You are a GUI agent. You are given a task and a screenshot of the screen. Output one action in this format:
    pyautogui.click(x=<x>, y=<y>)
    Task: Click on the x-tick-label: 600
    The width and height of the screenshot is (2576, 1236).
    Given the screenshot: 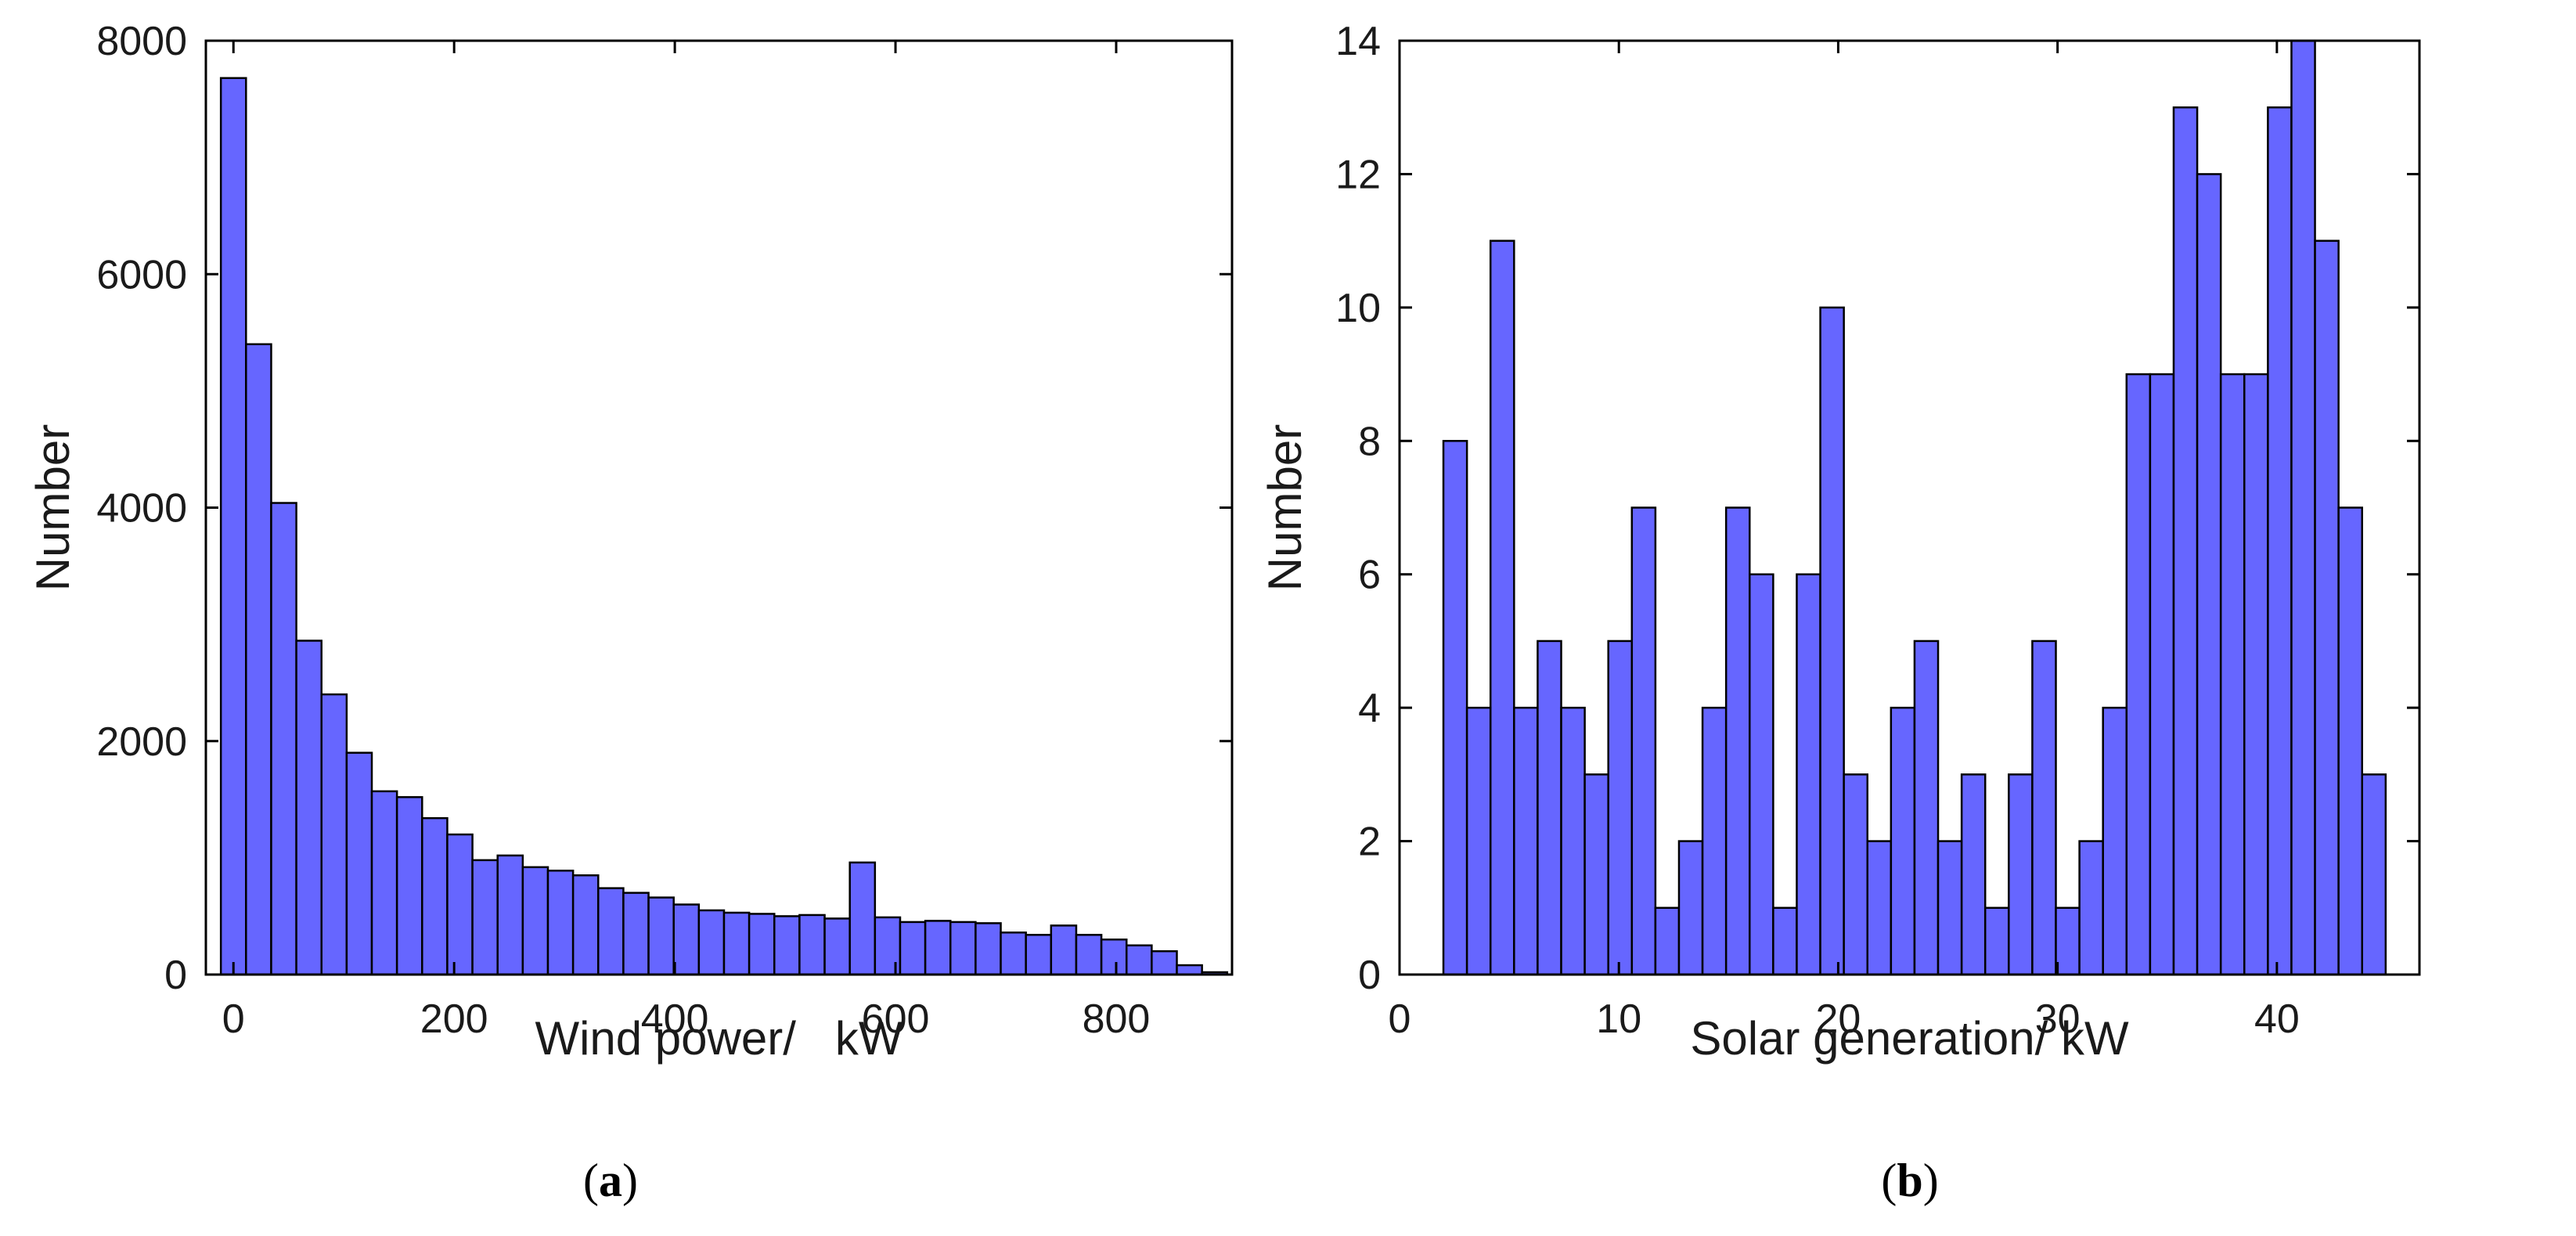 What is the action you would take?
    pyautogui.click(x=896, y=1019)
    